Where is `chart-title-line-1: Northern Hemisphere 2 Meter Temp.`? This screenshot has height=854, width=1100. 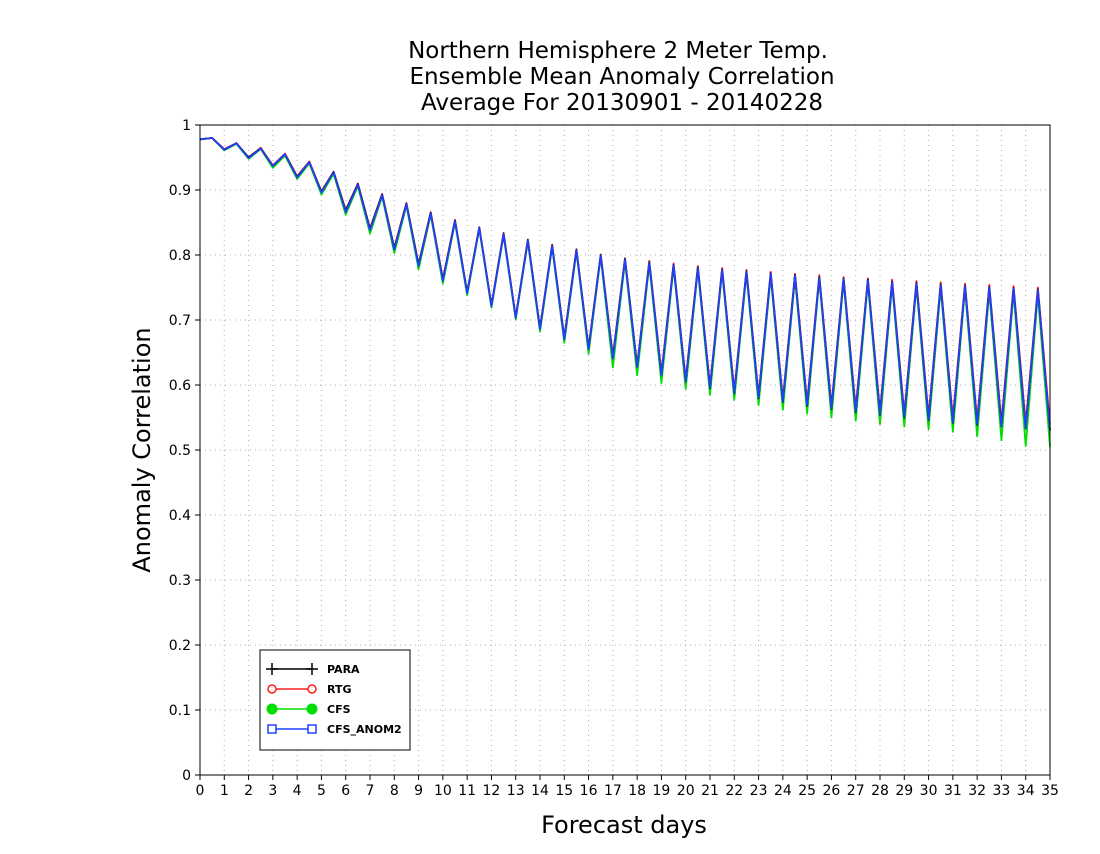
chart-title-line-1: Northern Hemisphere 2 Meter Temp. is located at coordinates (618, 51).